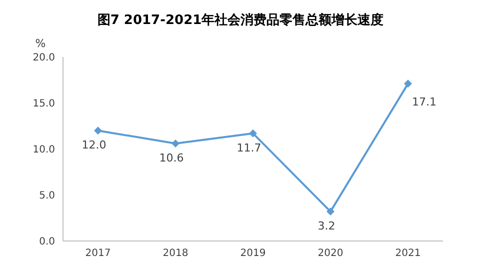 The height and width of the screenshot is (279, 481). I want to click on data-label: 17.1, so click(424, 102).